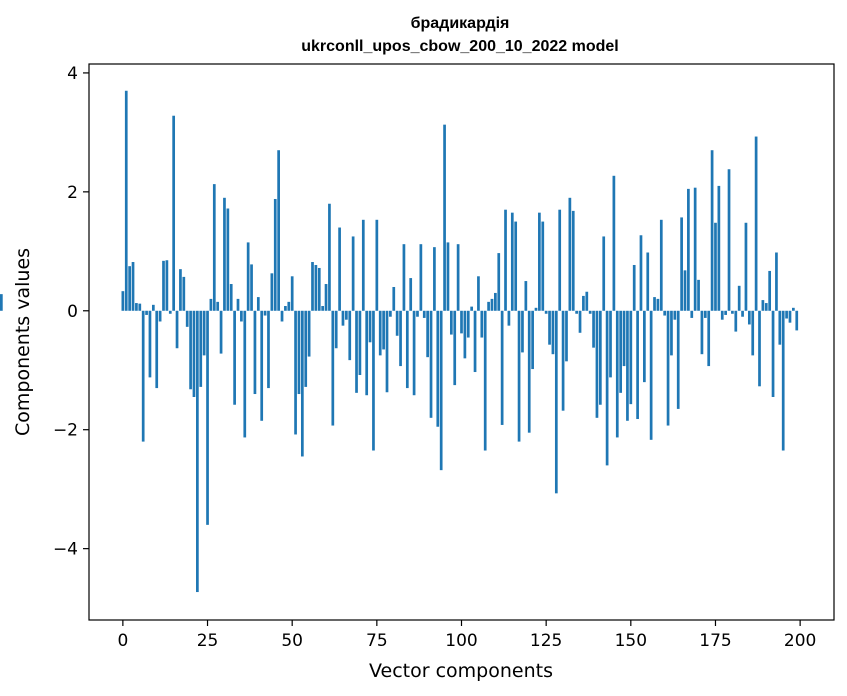 This screenshot has width=847, height=696. What do you see at coordinates (23, 342) in the screenshot?
I see `y-axis-label: Components values` at bounding box center [23, 342].